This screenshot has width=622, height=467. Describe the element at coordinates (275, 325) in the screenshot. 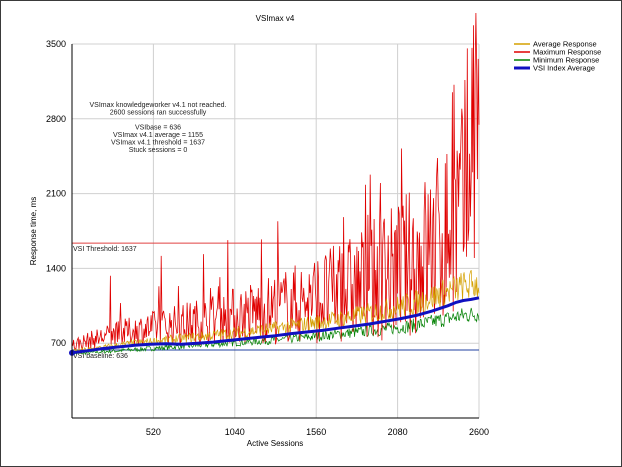

I see `series-line-vsi-index-average` at that location.